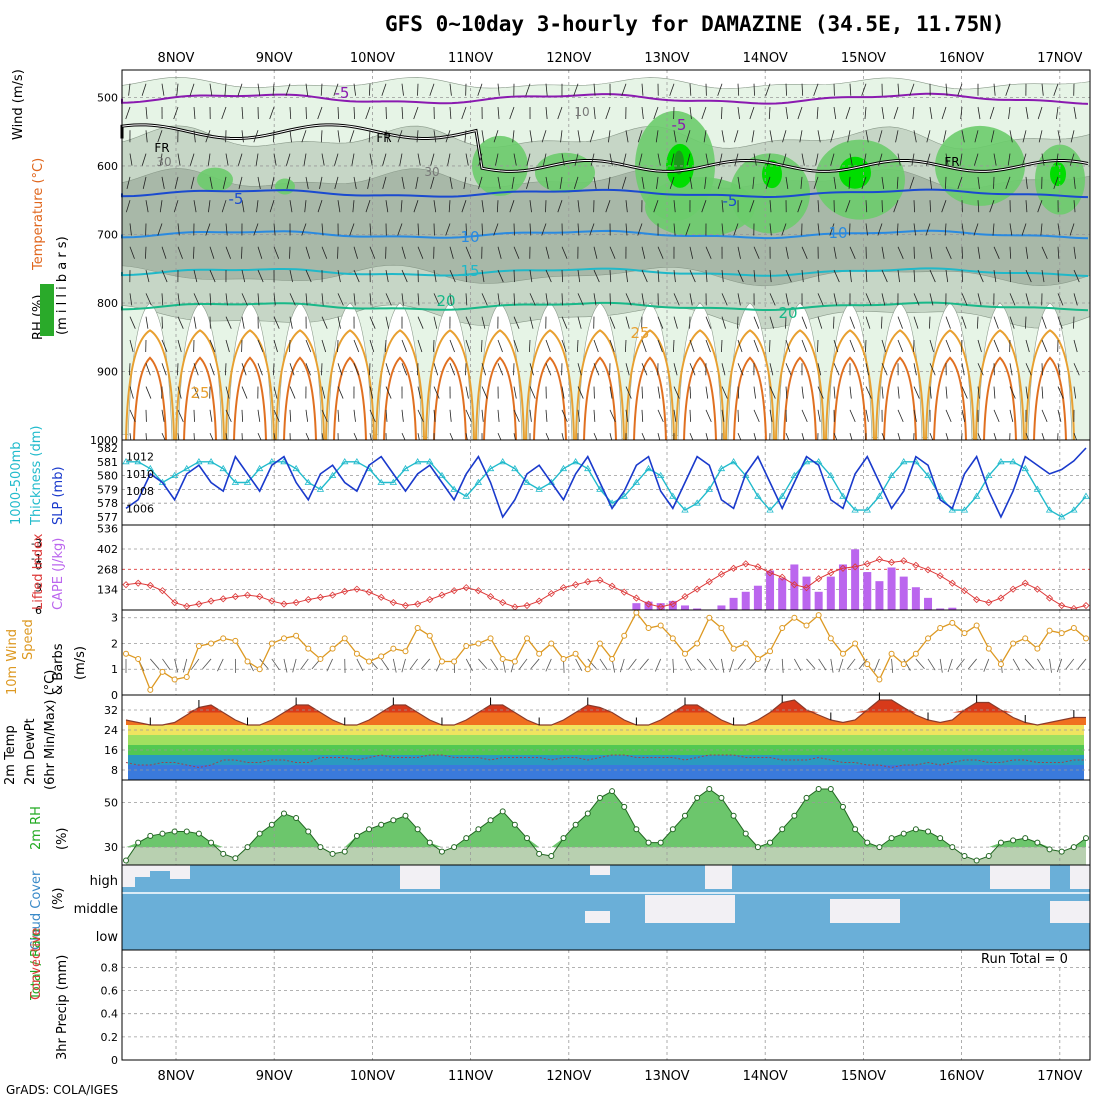  What do you see at coordinates (110, 1014) in the screenshot?
I see `tick-label-precip: 0.4` at bounding box center [110, 1014].